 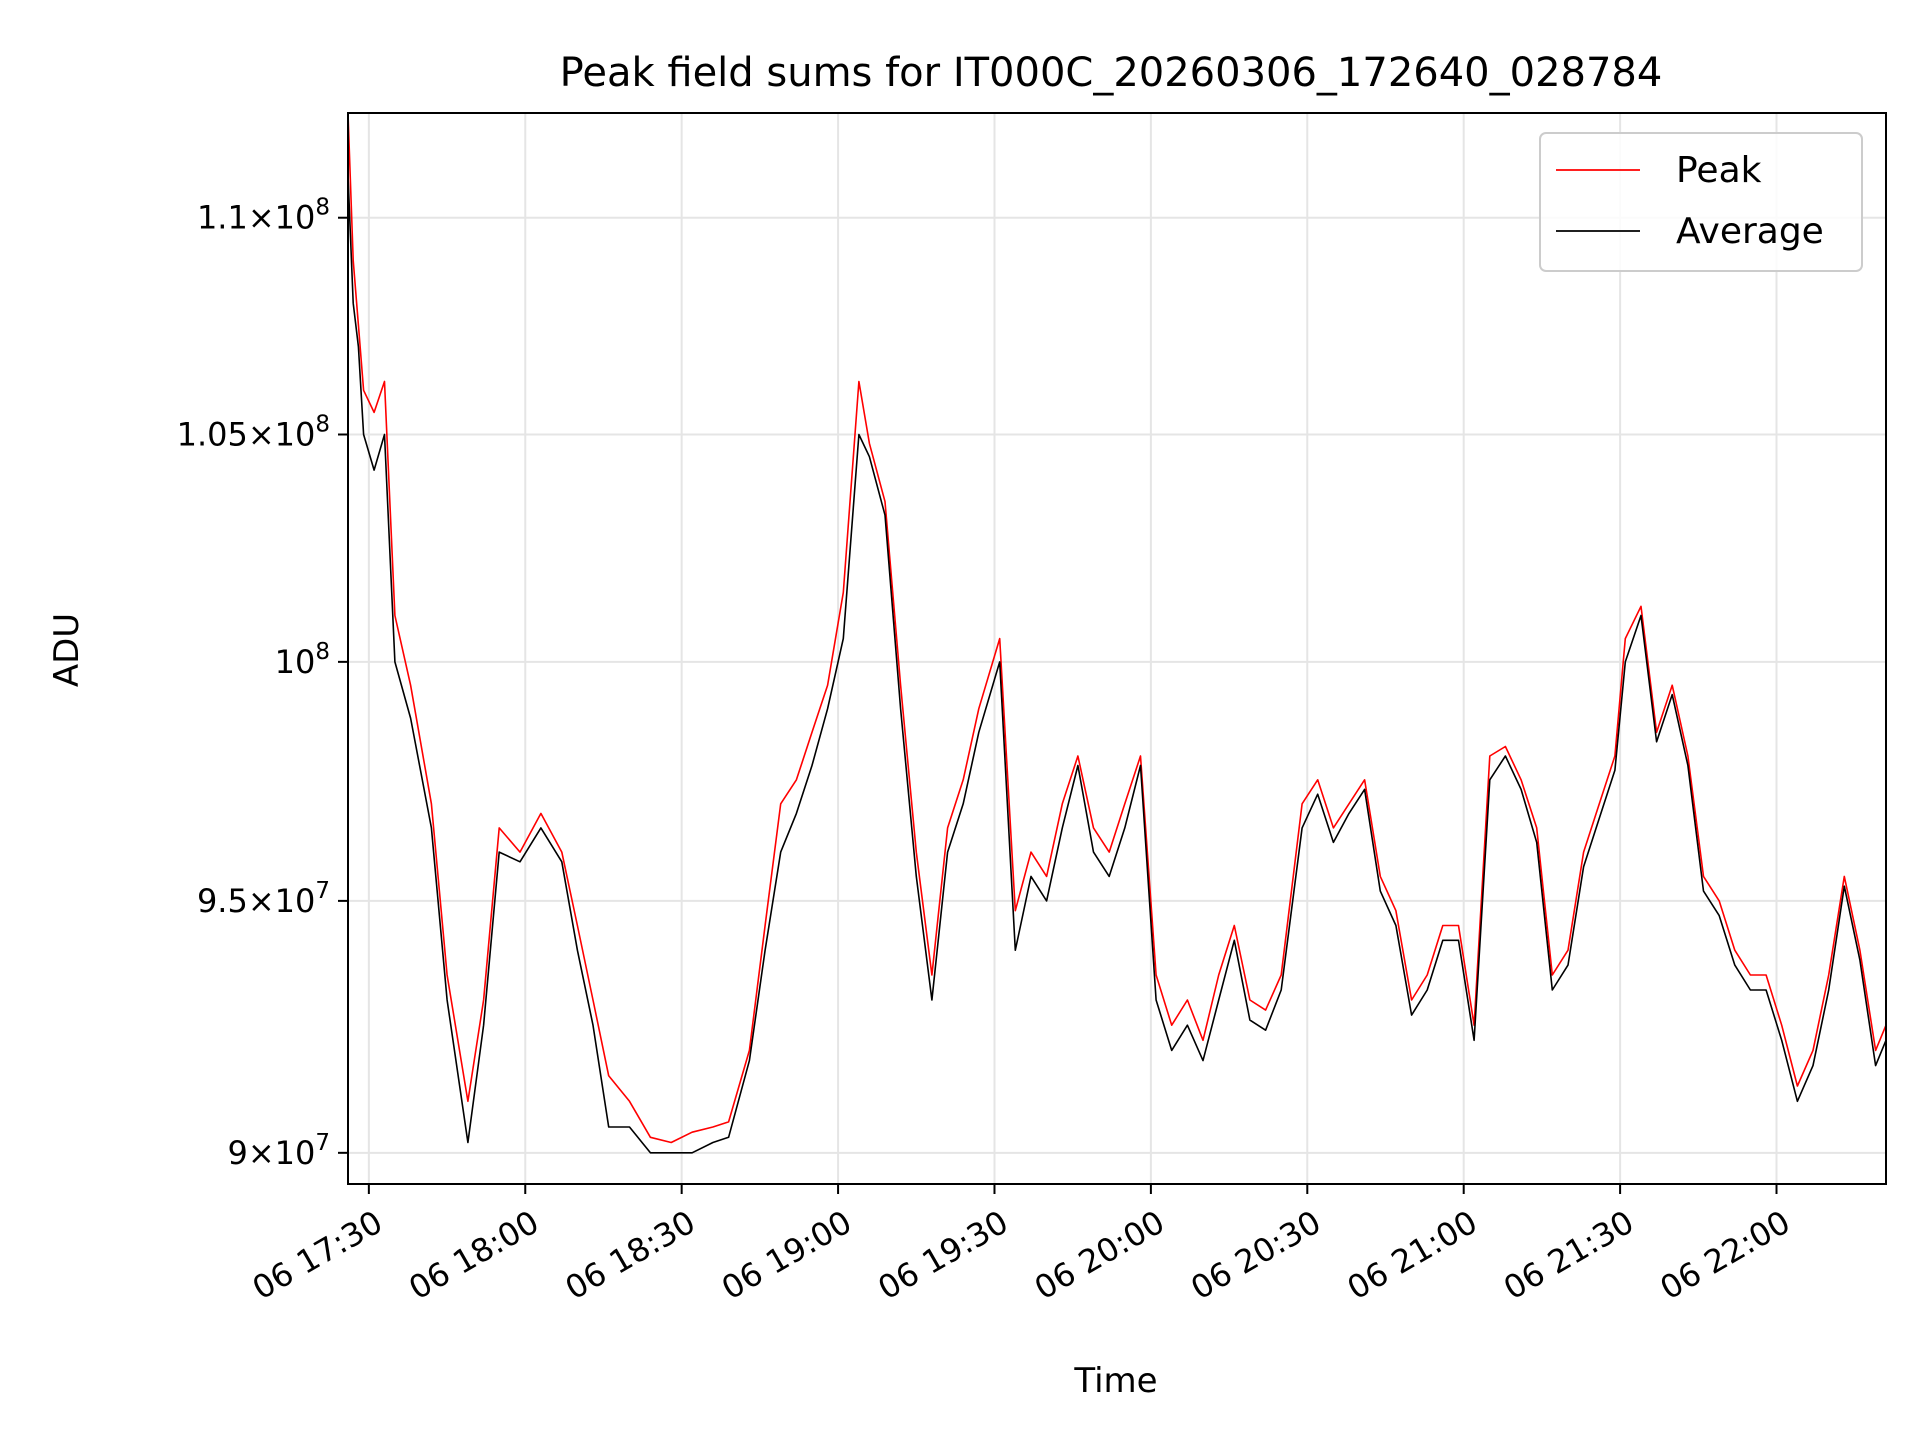 I want to click on legend-label-average: Average, so click(x=1750, y=231).